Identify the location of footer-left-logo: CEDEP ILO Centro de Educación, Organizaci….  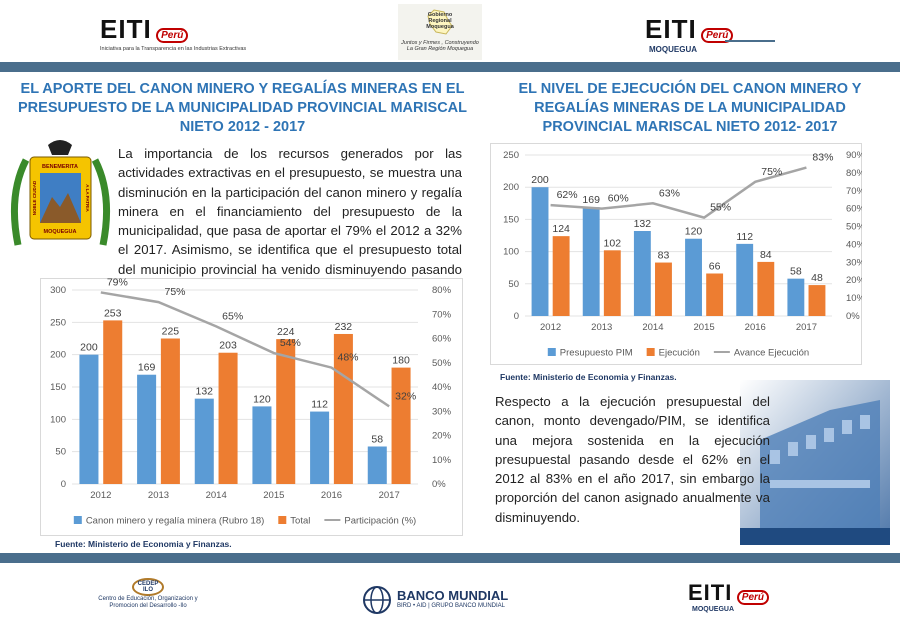
(148, 594).